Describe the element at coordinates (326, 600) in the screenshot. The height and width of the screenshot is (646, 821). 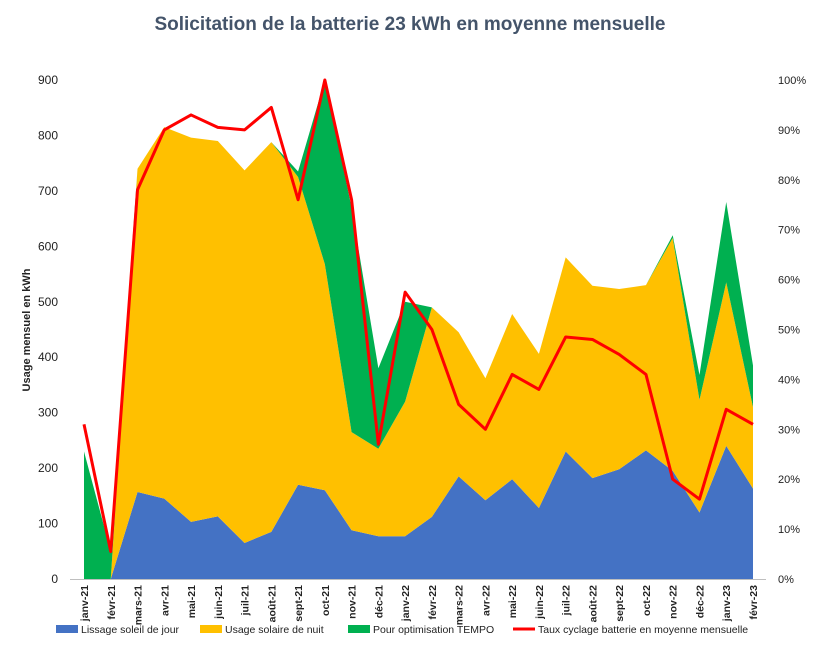
I see `x-tick-label: oct-21` at that location.